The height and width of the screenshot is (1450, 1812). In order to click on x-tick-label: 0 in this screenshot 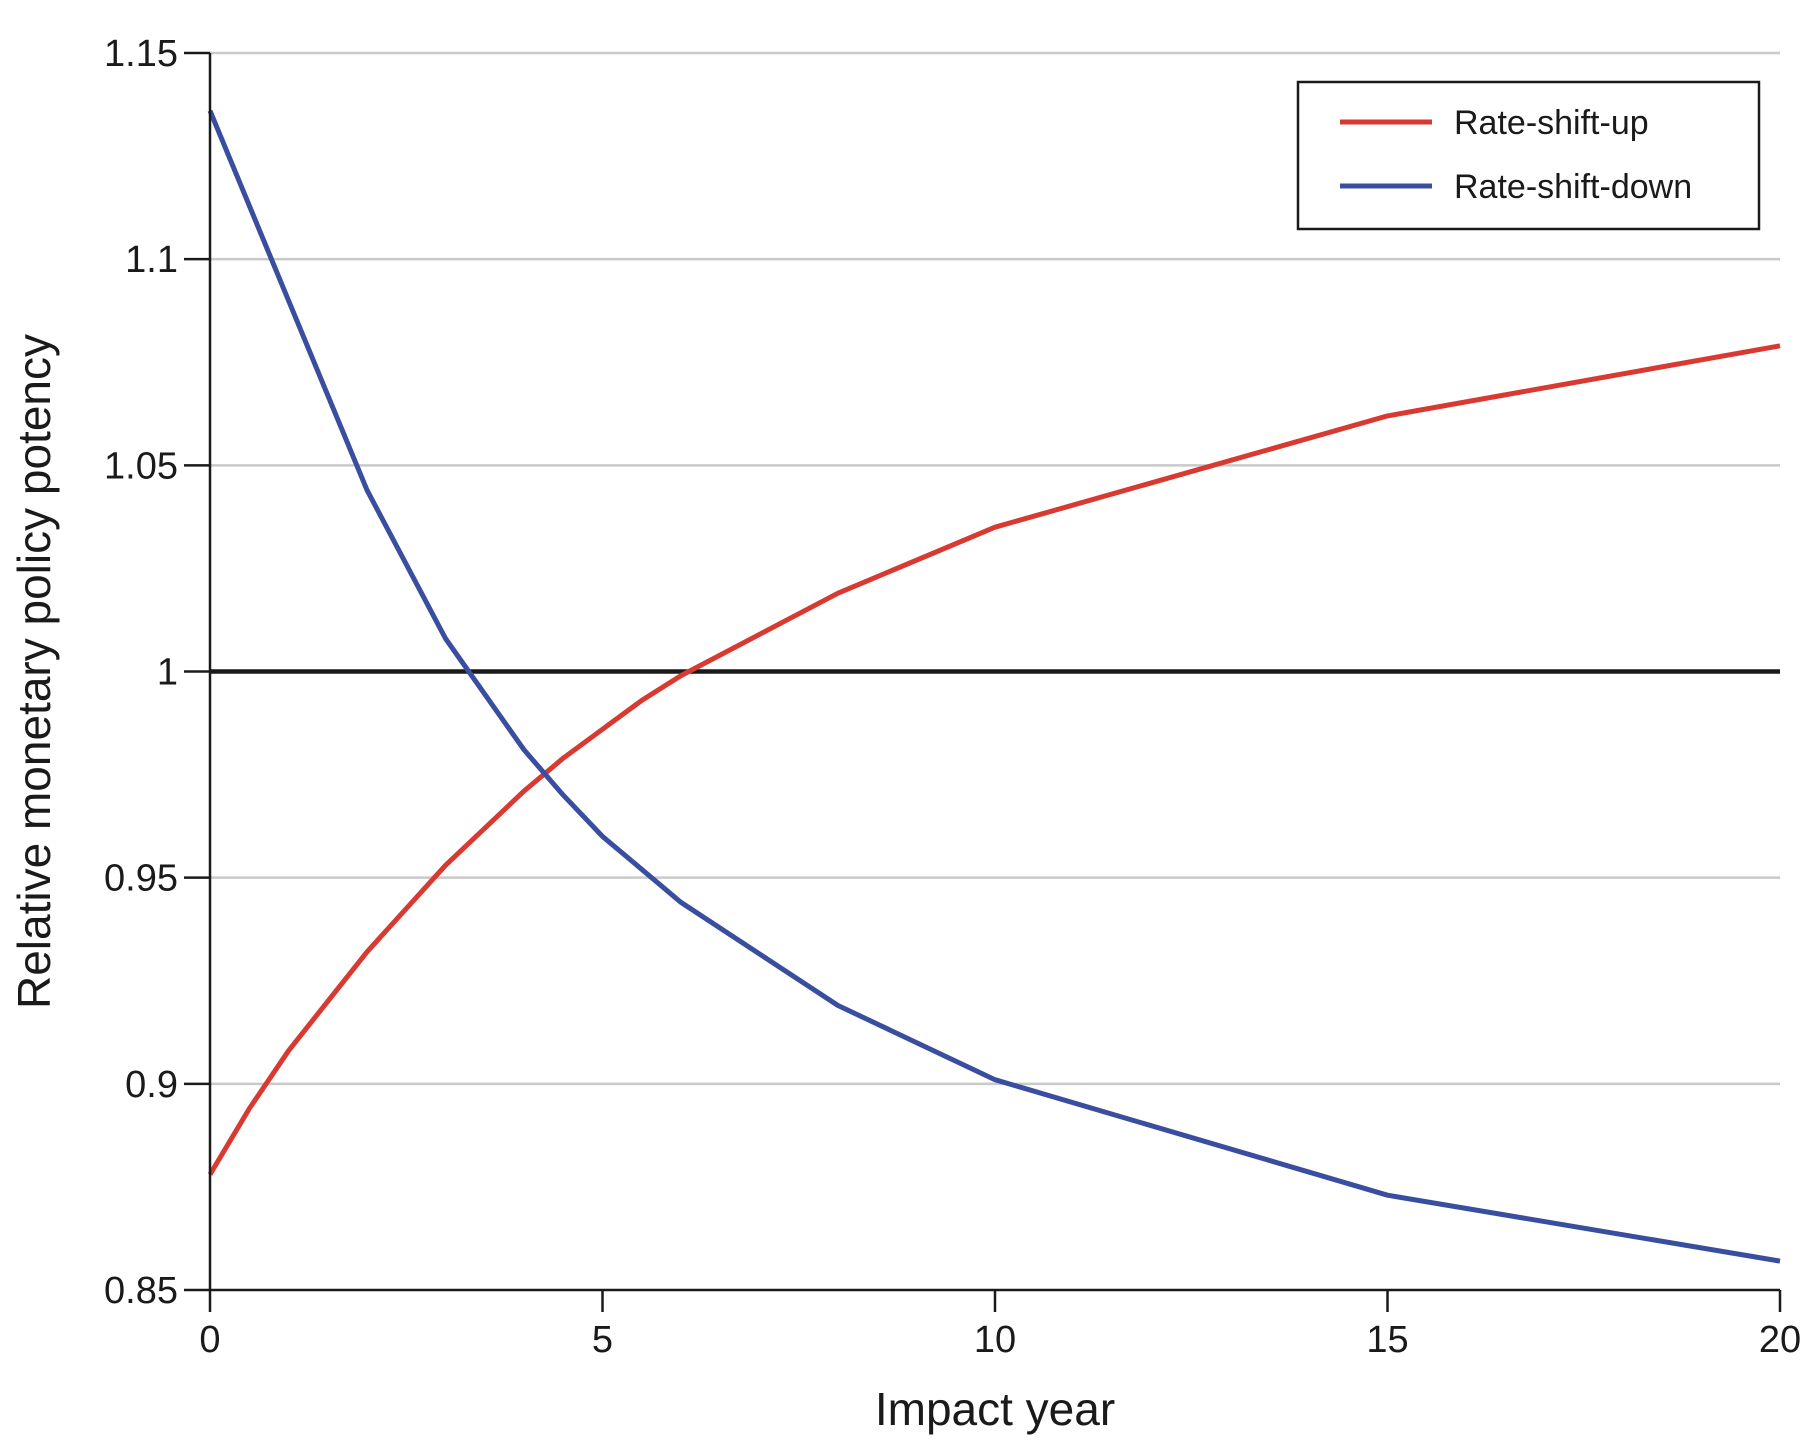, I will do `click(209, 1340)`.